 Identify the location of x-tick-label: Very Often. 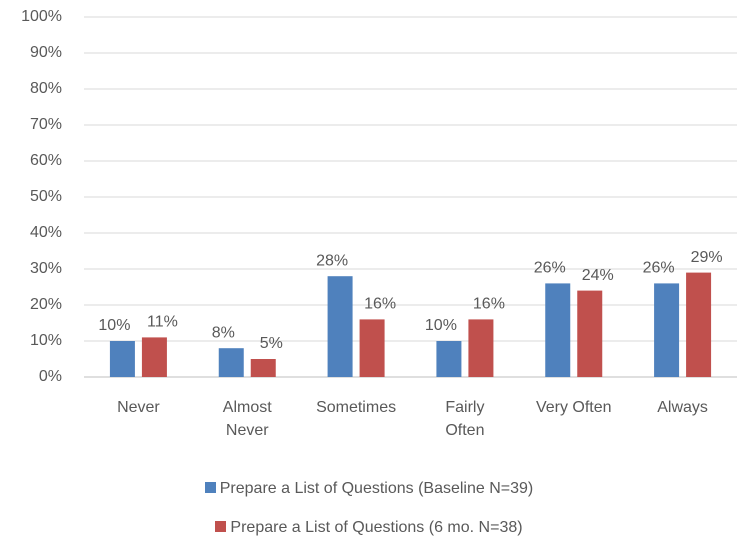
(573, 407).